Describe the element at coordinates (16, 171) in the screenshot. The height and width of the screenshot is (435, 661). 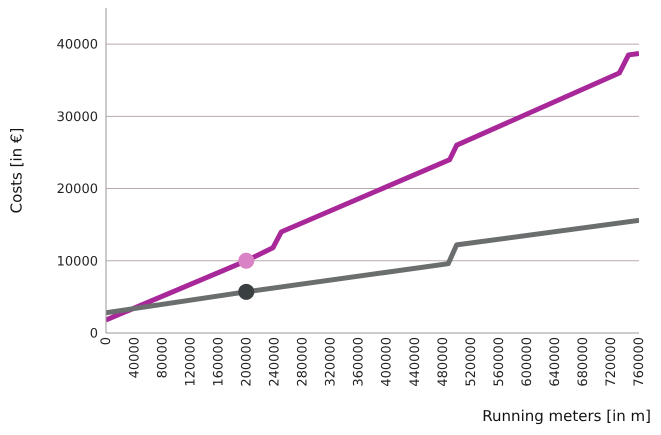
I see `y-axis-title: Costs [in €]` at that location.